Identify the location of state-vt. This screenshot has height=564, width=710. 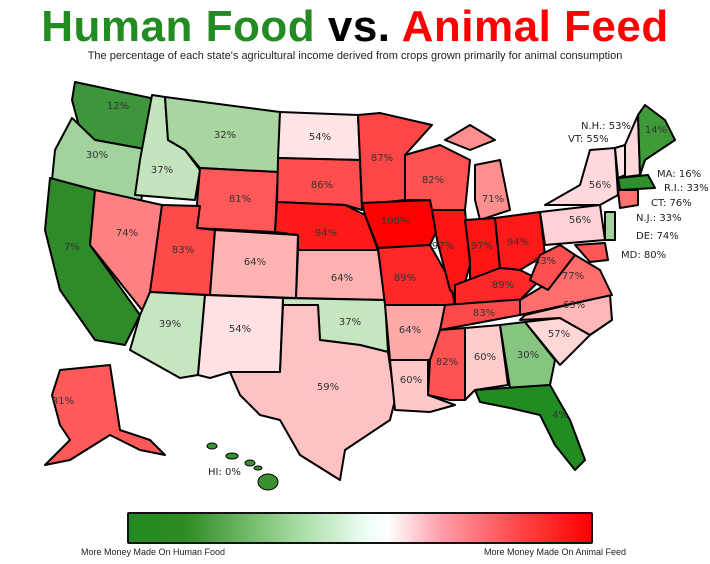
(620, 161).